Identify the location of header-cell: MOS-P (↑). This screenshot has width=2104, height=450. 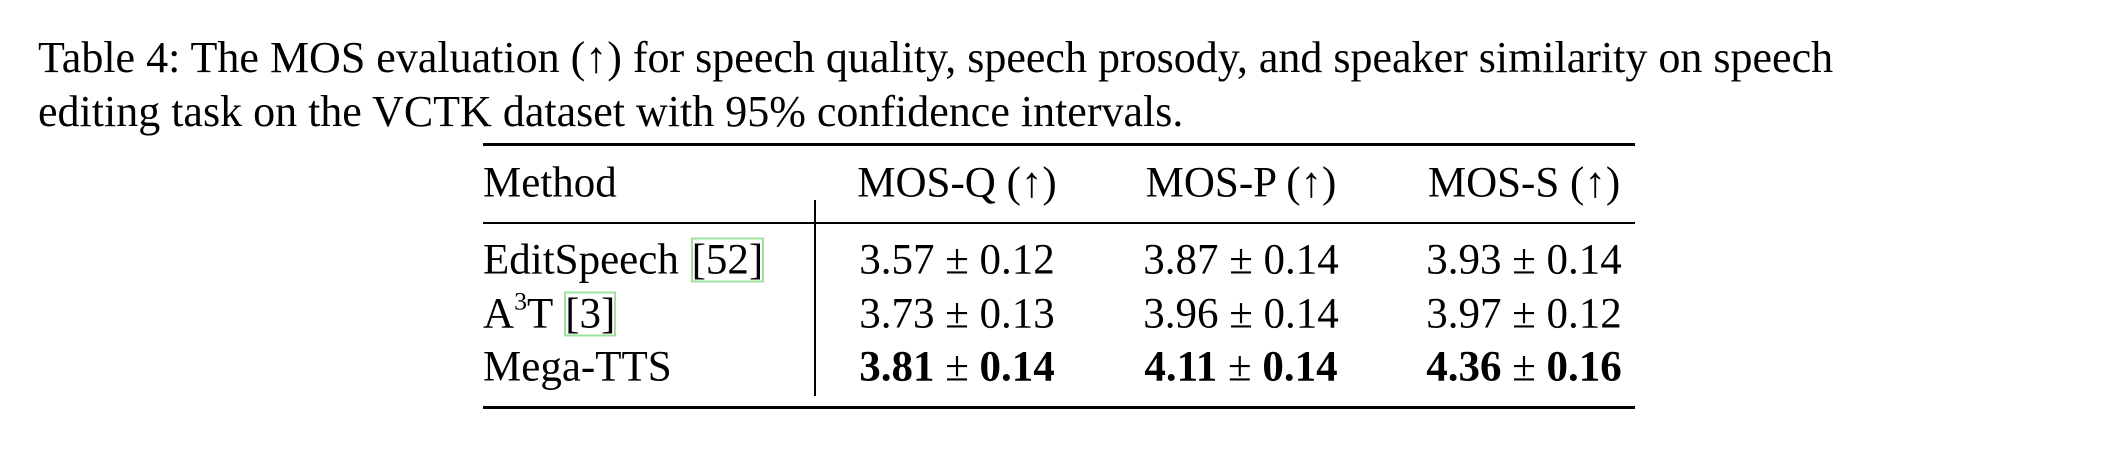
(1241, 183).